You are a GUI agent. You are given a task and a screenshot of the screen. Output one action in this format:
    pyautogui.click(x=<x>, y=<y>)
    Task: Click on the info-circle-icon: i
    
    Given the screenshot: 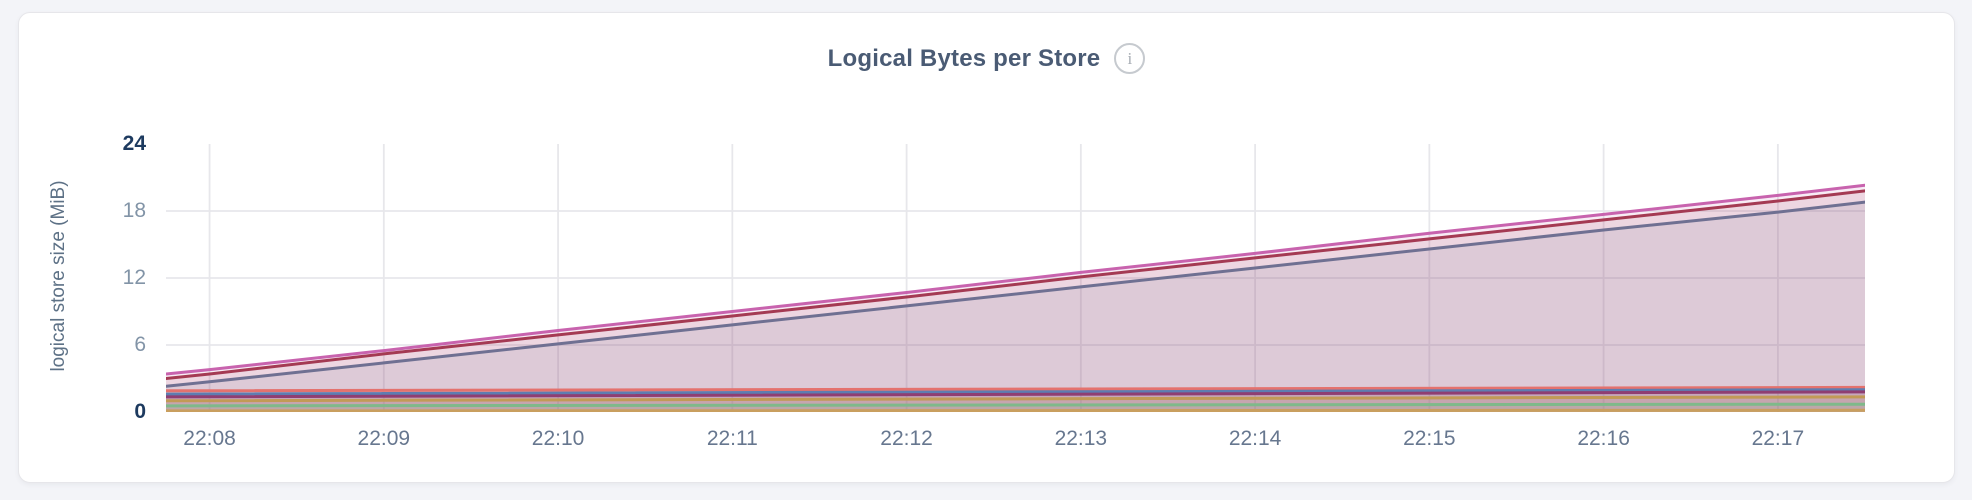 What is the action you would take?
    pyautogui.click(x=1130, y=58)
    